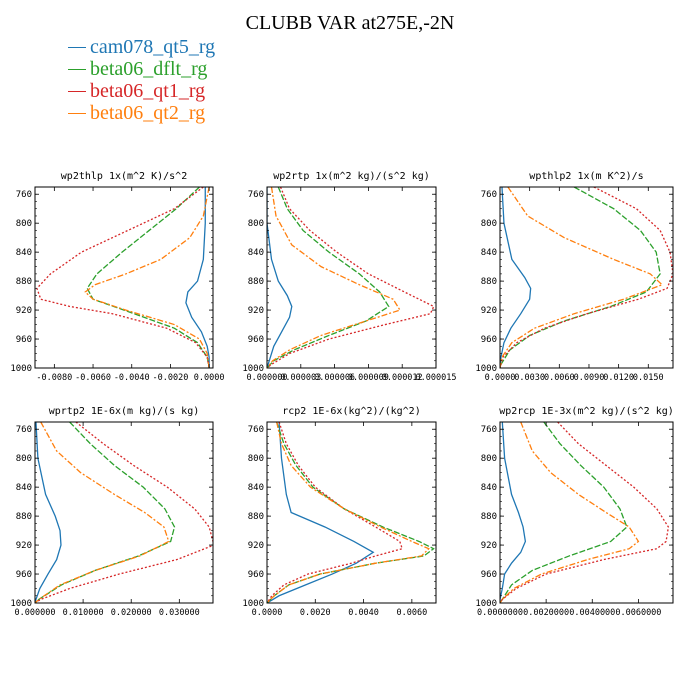 Image resolution: width=700 pixels, height=700 pixels. Describe the element at coordinates (149, 69) in the screenshot. I see `legend-label-dflt: beta06_dflt_rg` at that location.